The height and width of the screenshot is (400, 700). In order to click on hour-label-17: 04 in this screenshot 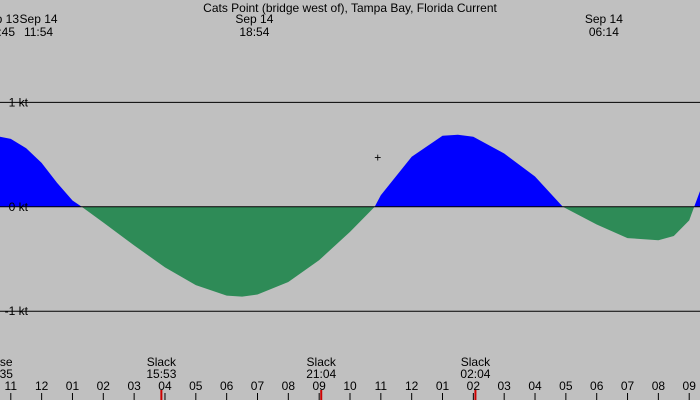, I will do `click(535, 386)`.